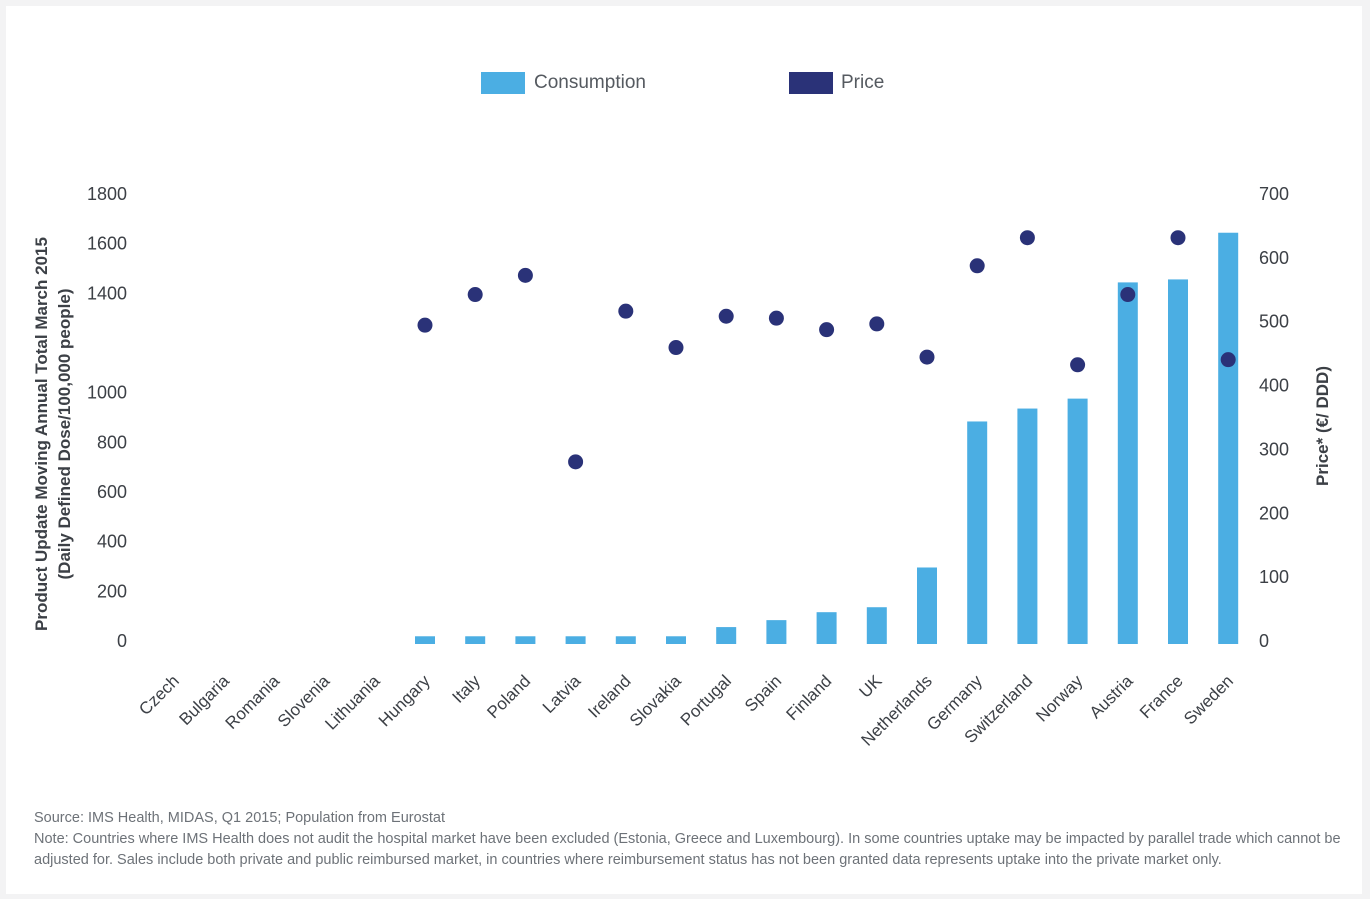  What do you see at coordinates (1322, 426) in the screenshot?
I see `y2-axis-title: Price* (€/ DDD)` at bounding box center [1322, 426].